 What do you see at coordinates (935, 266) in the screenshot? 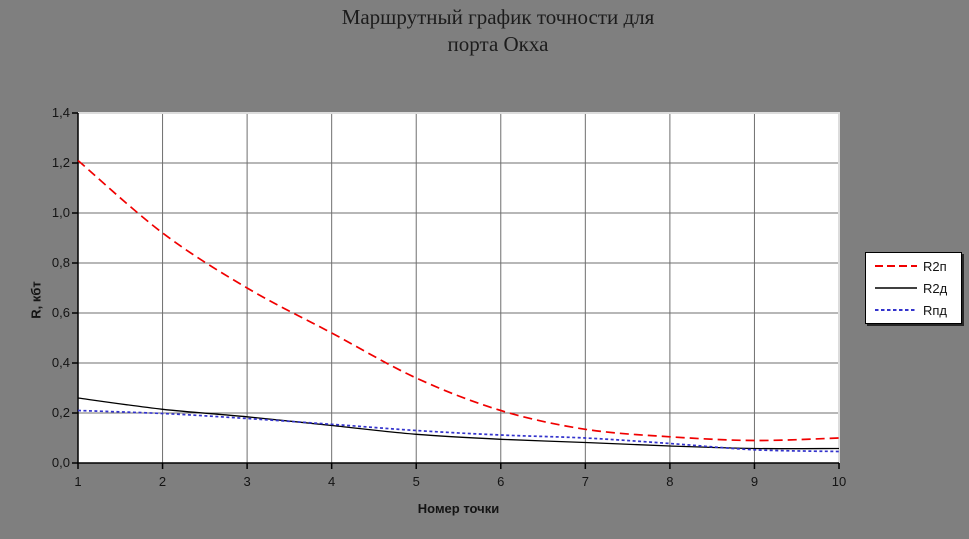
I see `legend-label-r2p: R2п` at bounding box center [935, 266].